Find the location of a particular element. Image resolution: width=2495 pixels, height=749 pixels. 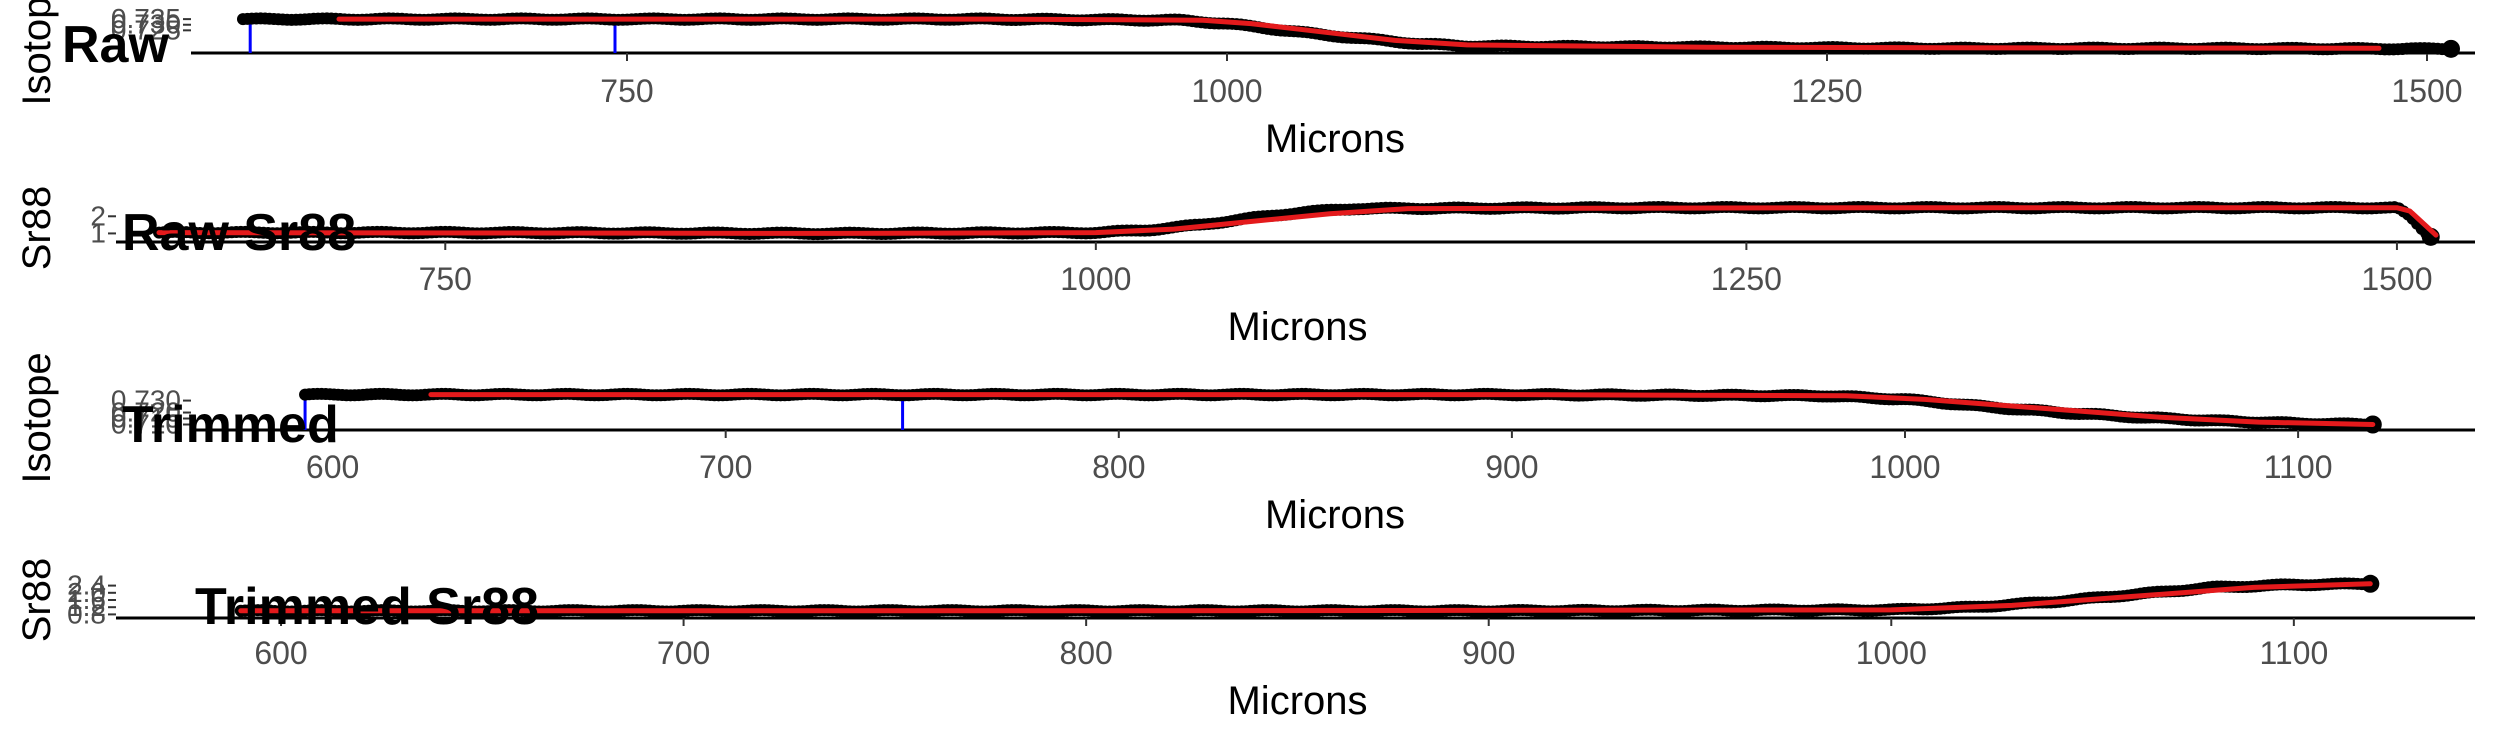

y-tick-label: 1.6 is located at coordinates (86, 599).